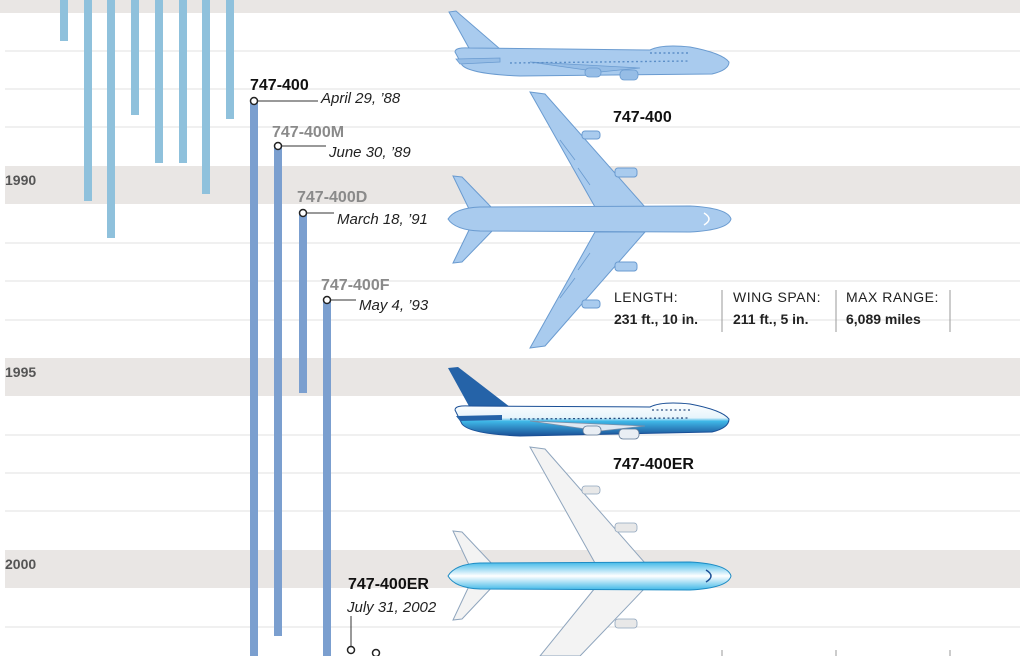 This screenshot has width=1020, height=656. Describe the element at coordinates (279, 85) in the screenshot. I see `variant-name-747-400: 747-400` at that location.